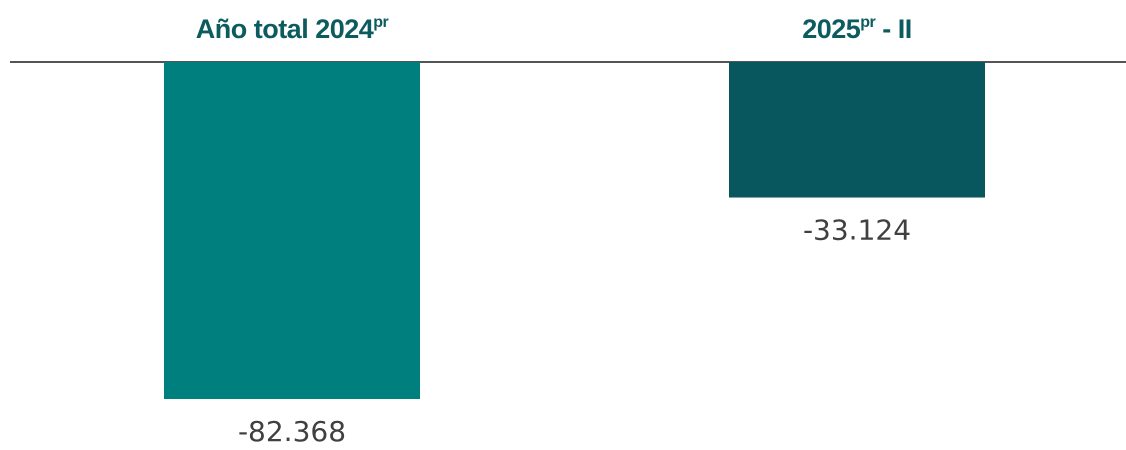  What do you see at coordinates (292, 431) in the screenshot?
I see `data-label: -82.368` at bounding box center [292, 431].